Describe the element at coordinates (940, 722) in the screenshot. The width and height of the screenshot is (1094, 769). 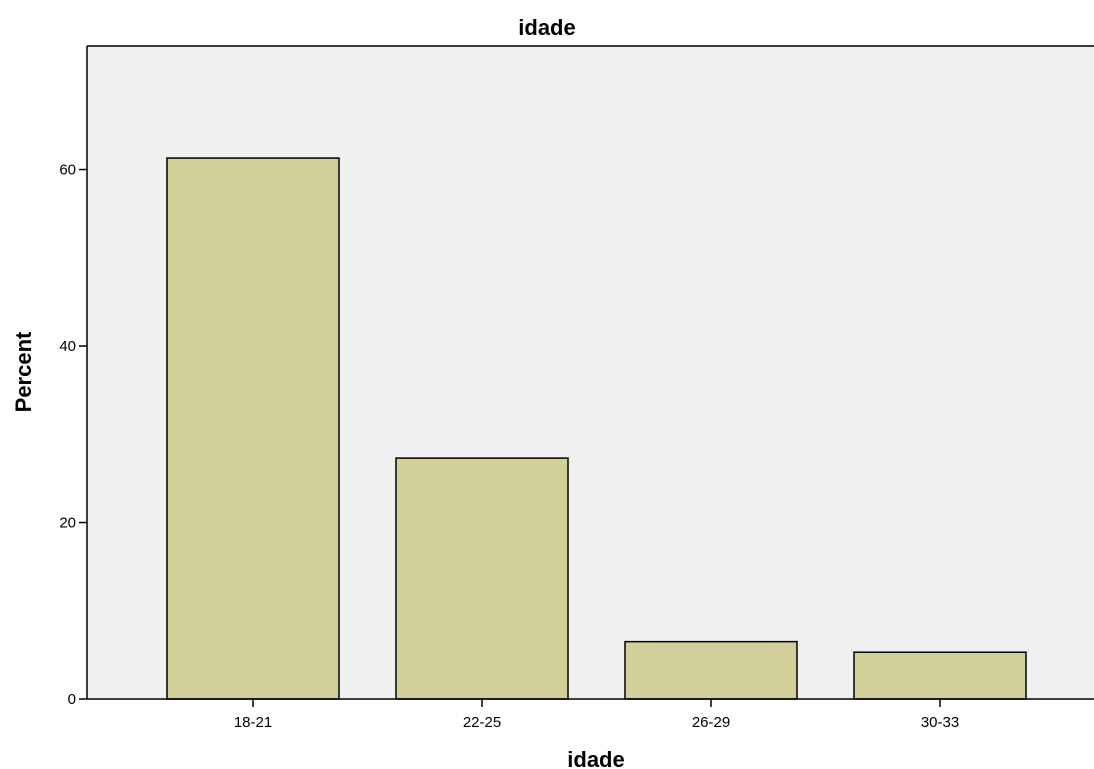
I see `x-tick-label: 30-33` at that location.